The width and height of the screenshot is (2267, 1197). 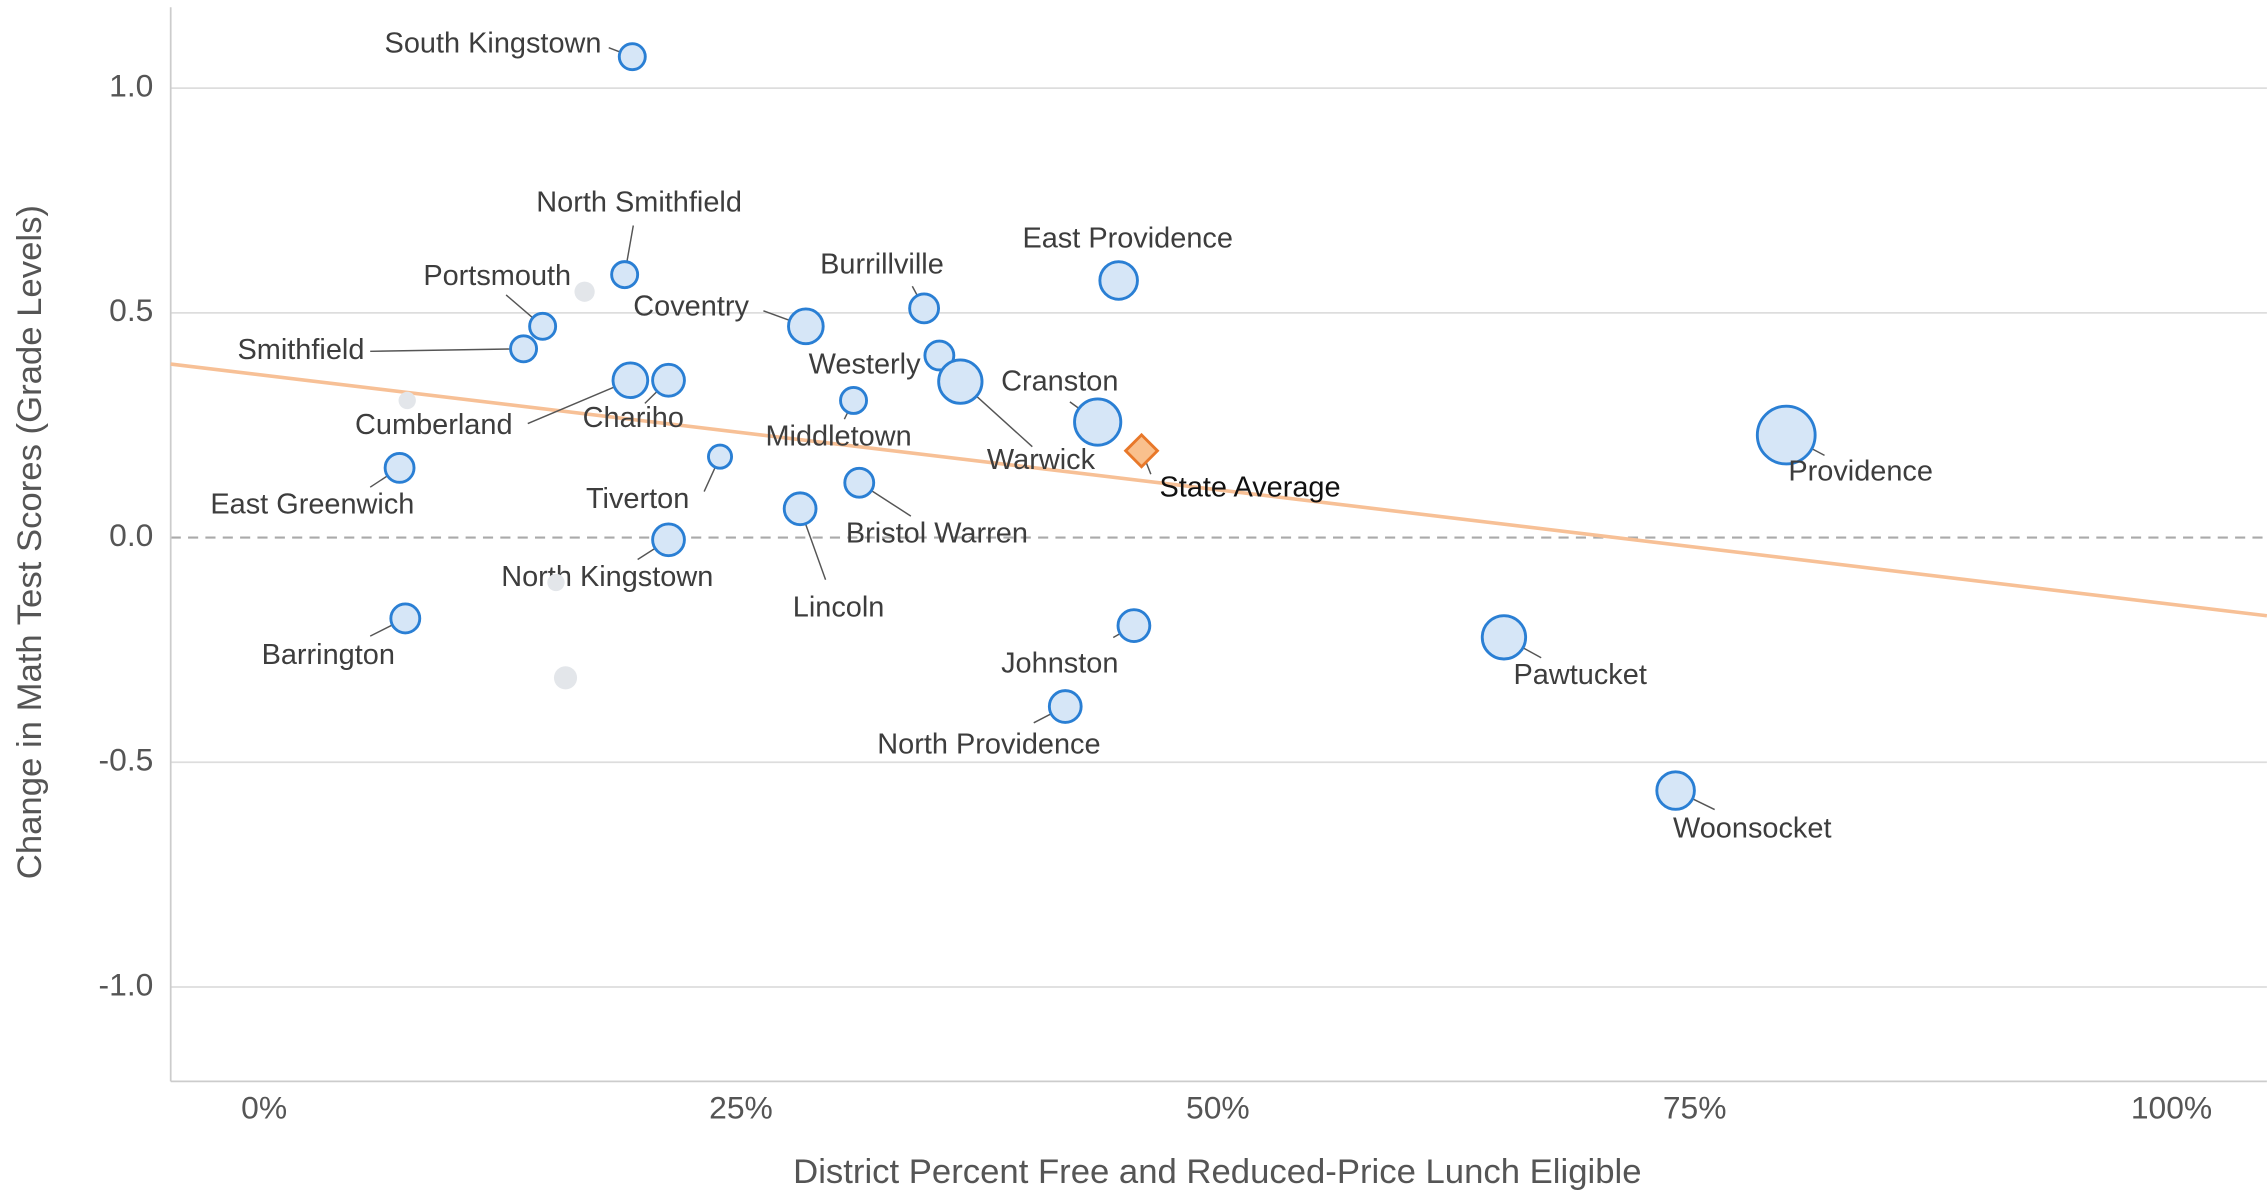 What do you see at coordinates (493, 43) in the screenshot?
I see `point-label: South Kingstown` at bounding box center [493, 43].